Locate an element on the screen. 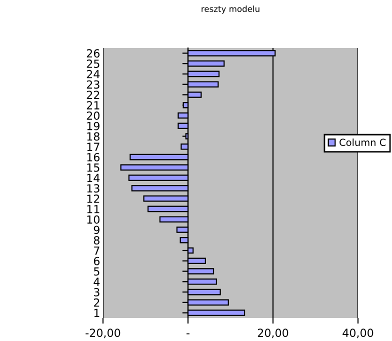 The width and height of the screenshot is (392, 341). y-tick-label: 13 is located at coordinates (93, 188).